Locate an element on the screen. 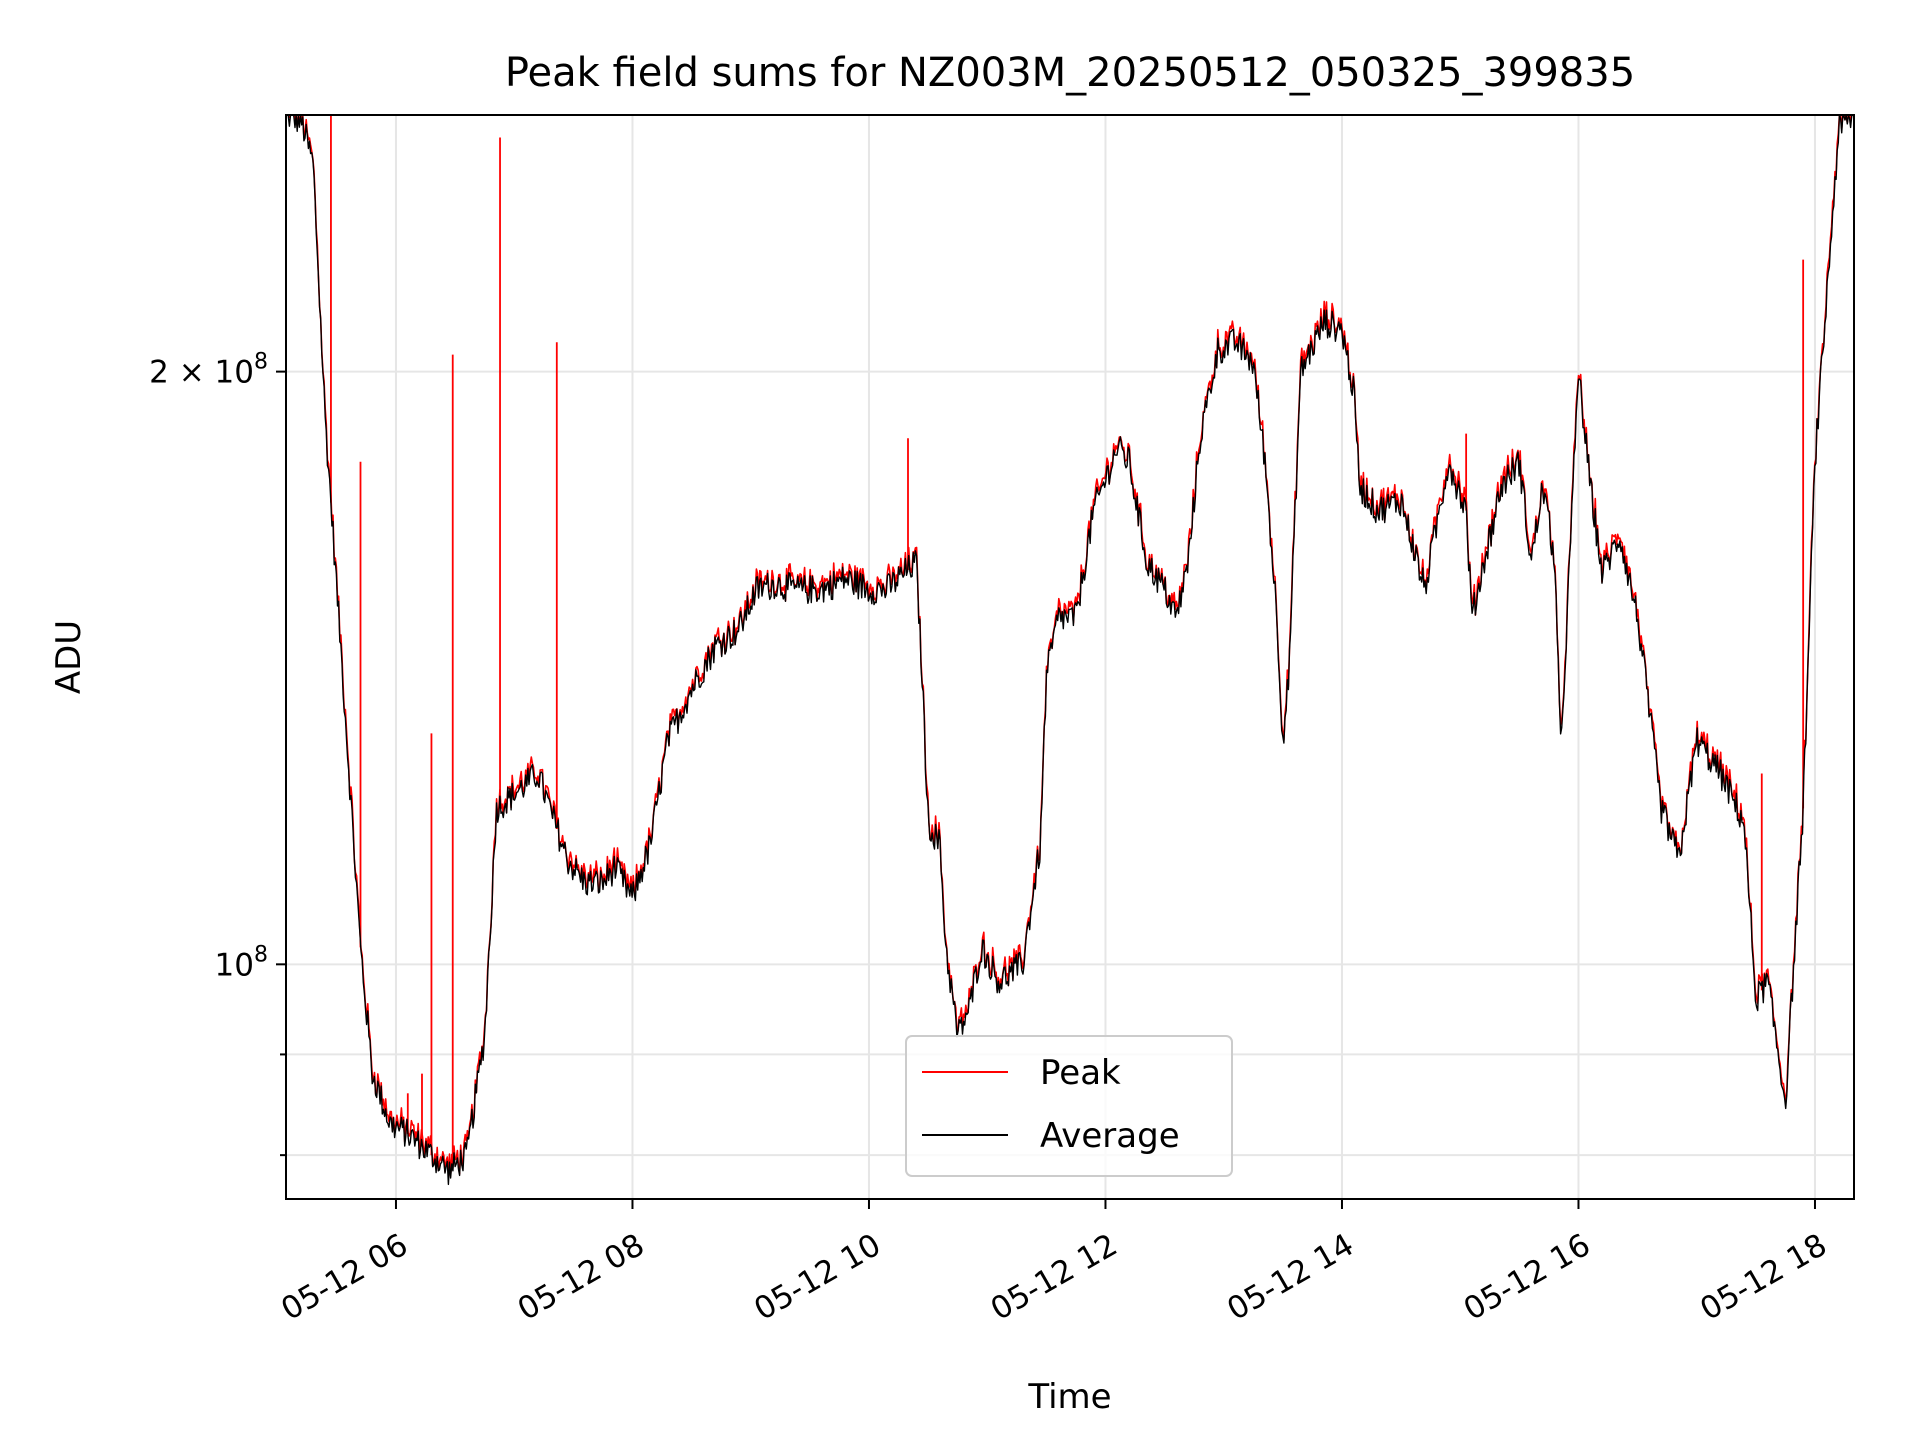  y-tick-label: 108 is located at coordinates (241, 962).